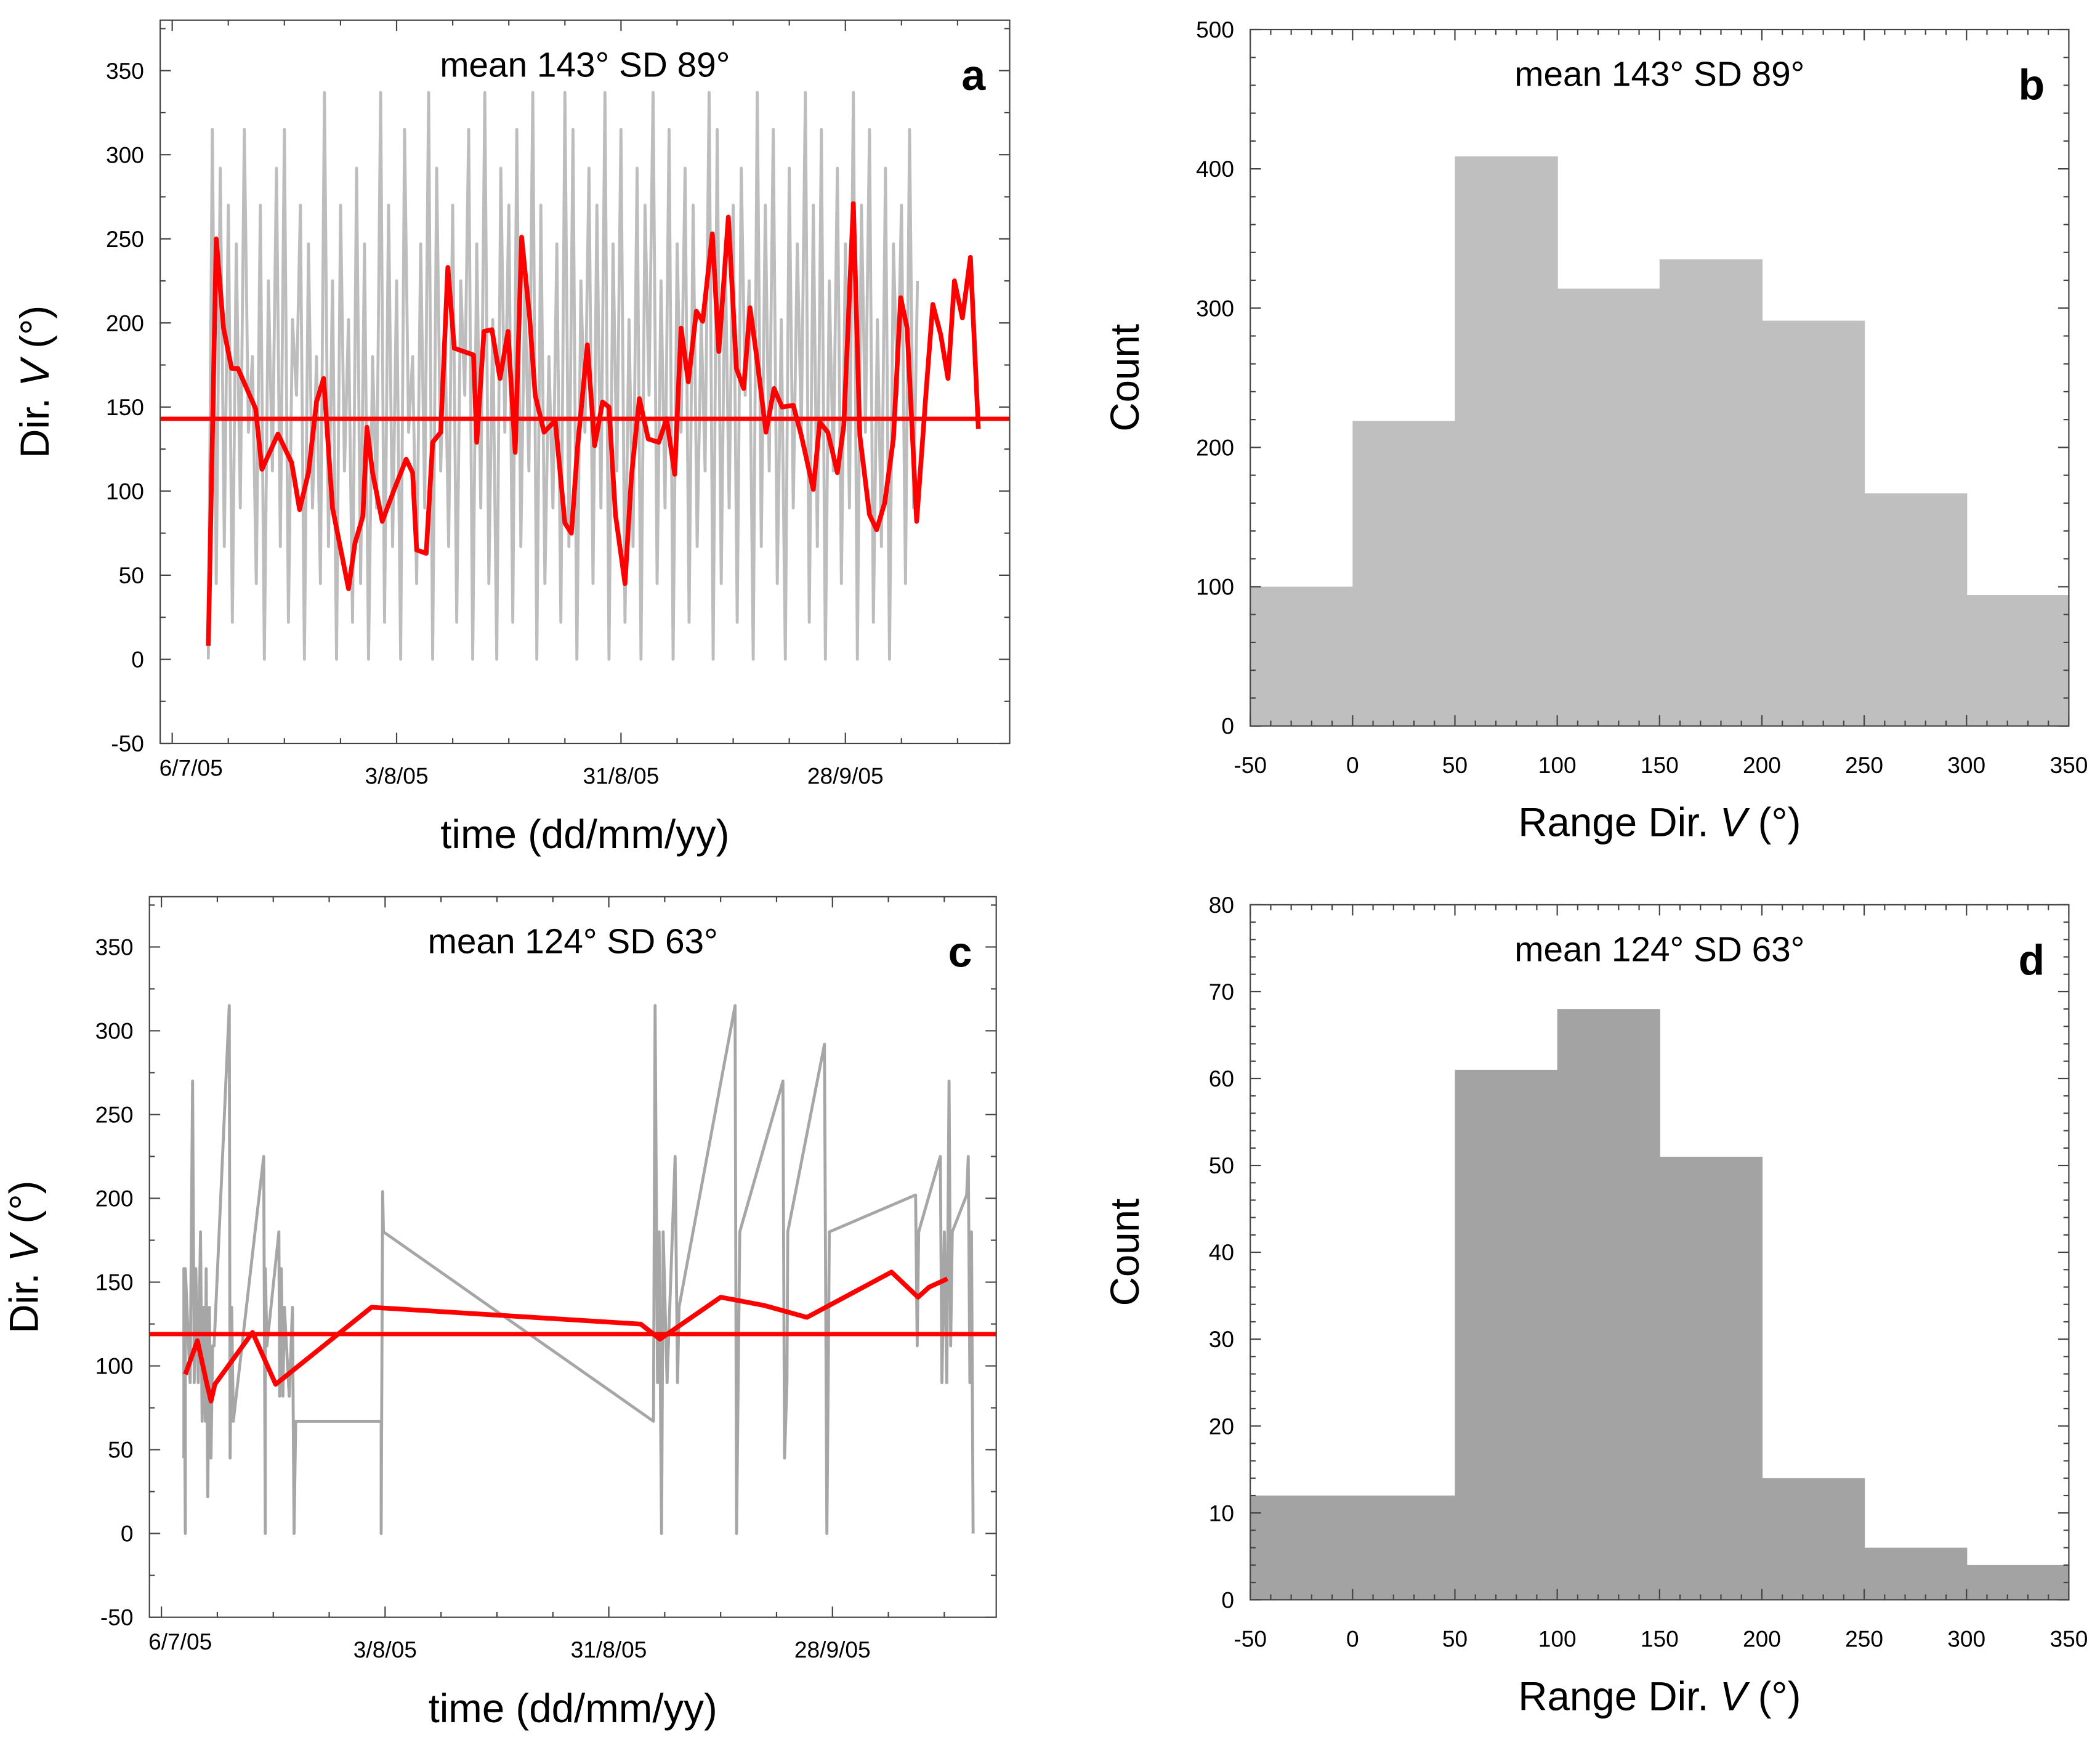  Describe the element at coordinates (2069, 765) in the screenshot. I see `x-tick-label: 350` at that location.